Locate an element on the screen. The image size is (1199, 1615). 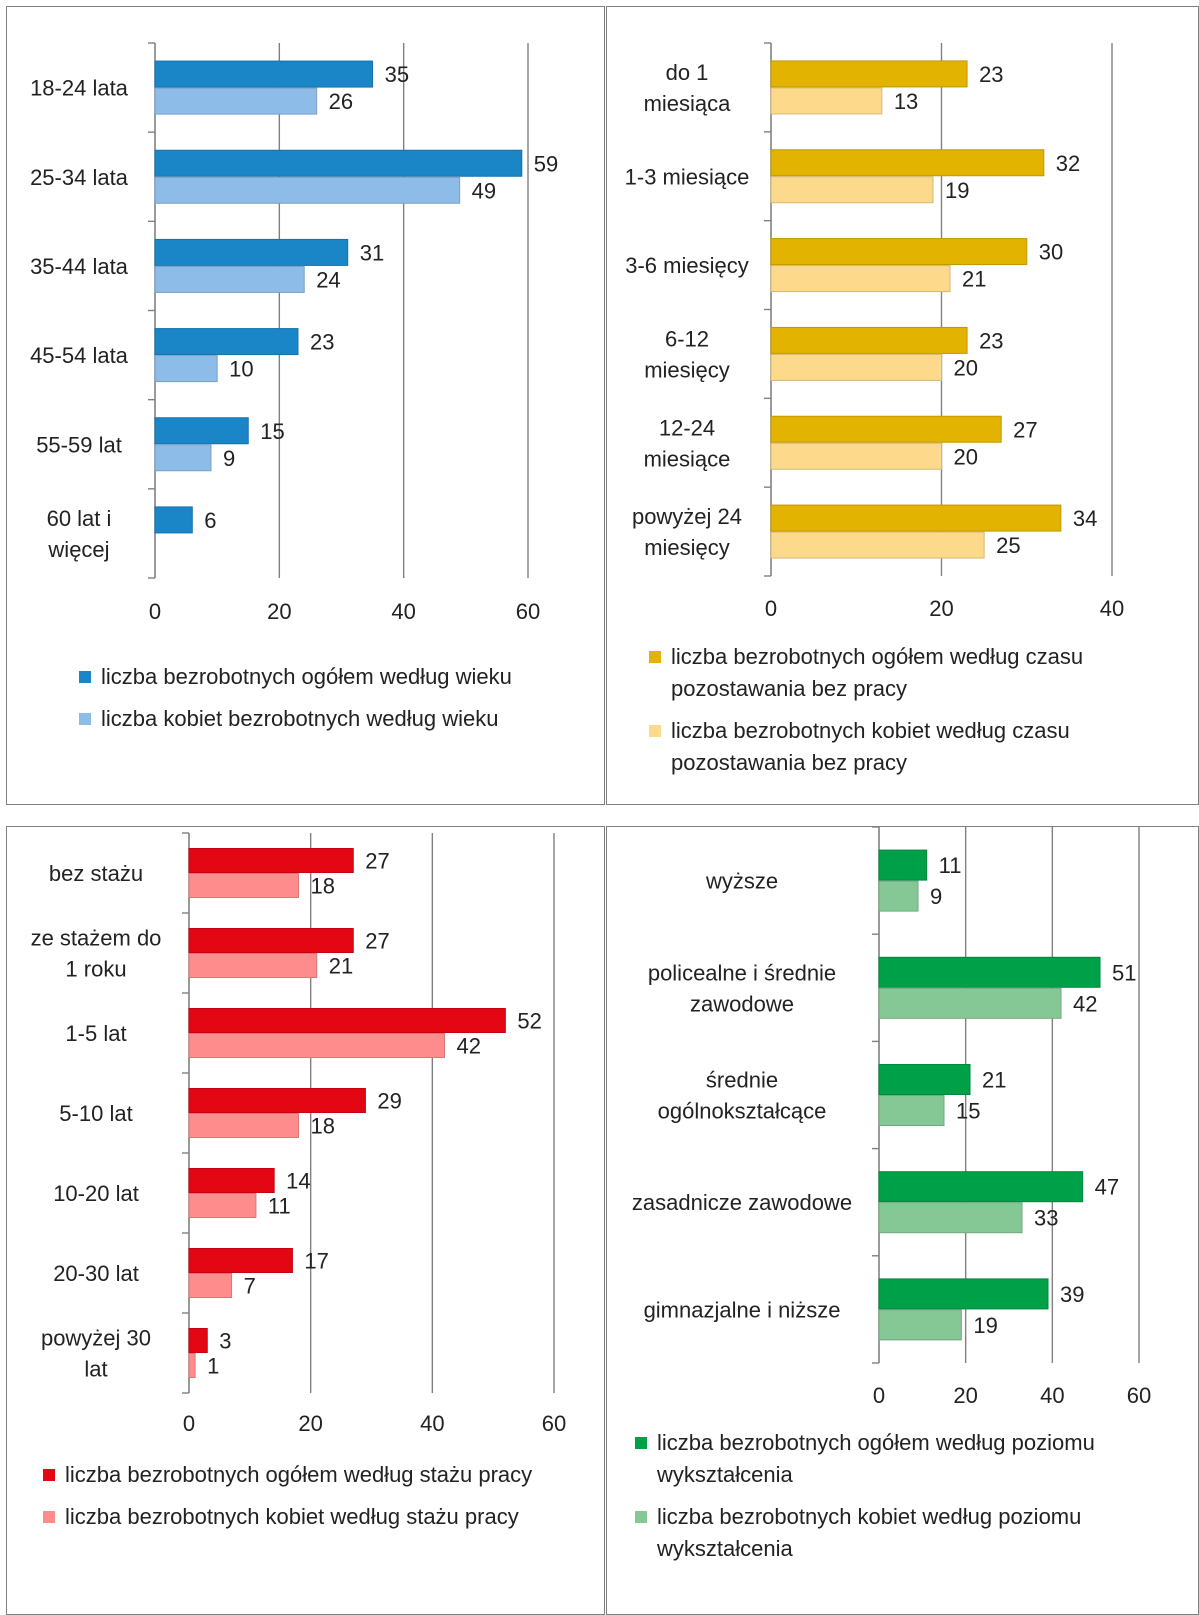
category-label: 12-24 is located at coordinates (687, 427).